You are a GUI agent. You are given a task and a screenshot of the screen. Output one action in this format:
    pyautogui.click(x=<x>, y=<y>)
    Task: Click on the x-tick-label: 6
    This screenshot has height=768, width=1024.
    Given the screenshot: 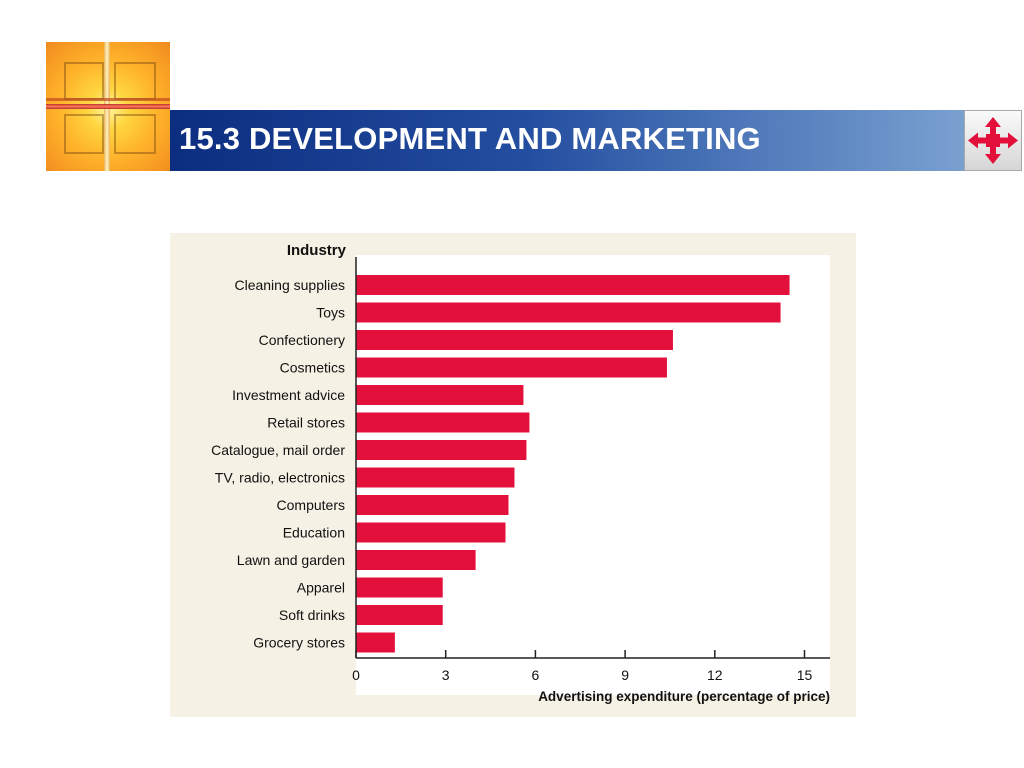 What is the action you would take?
    pyautogui.click(x=536, y=675)
    